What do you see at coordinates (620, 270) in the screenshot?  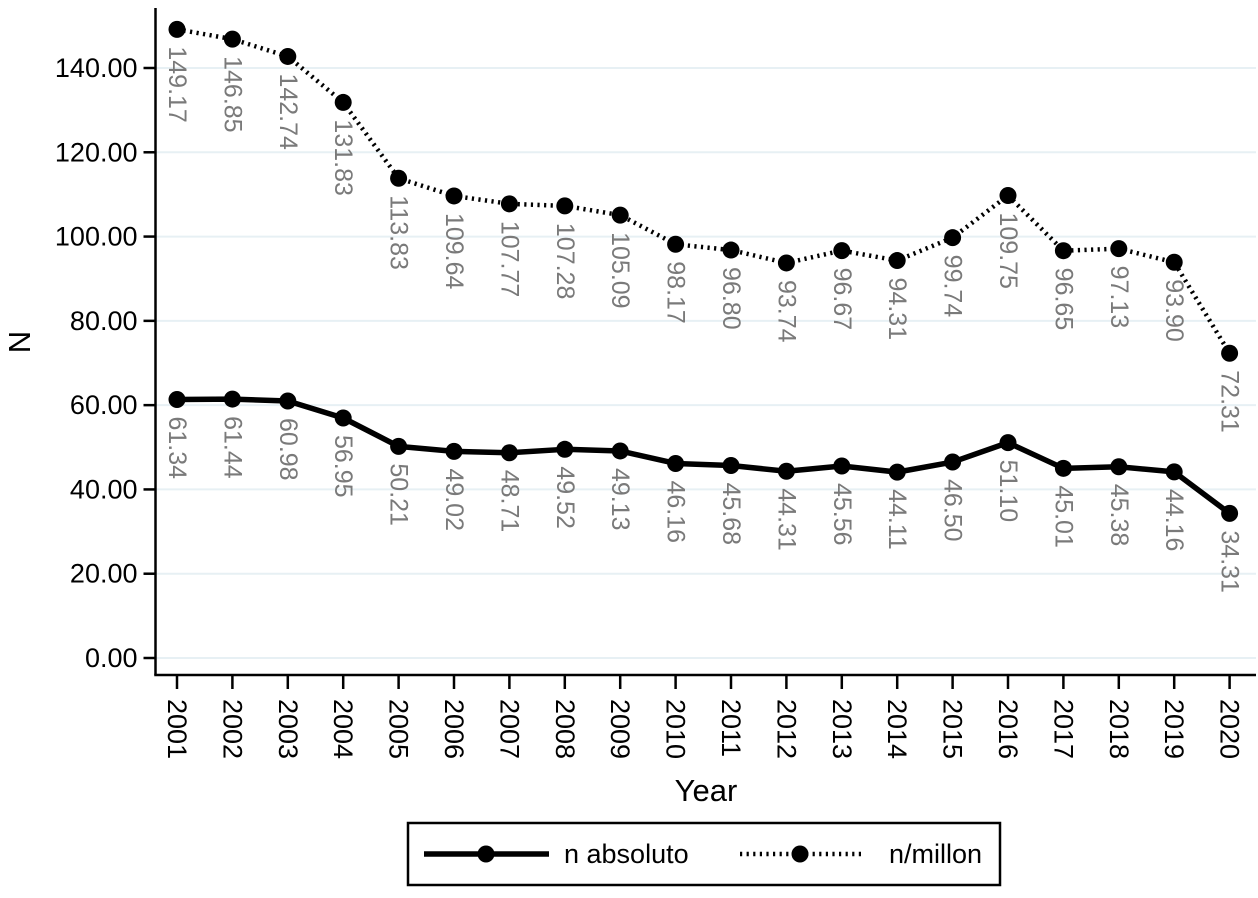 I see `data-point-label: 105.09` at bounding box center [620, 270].